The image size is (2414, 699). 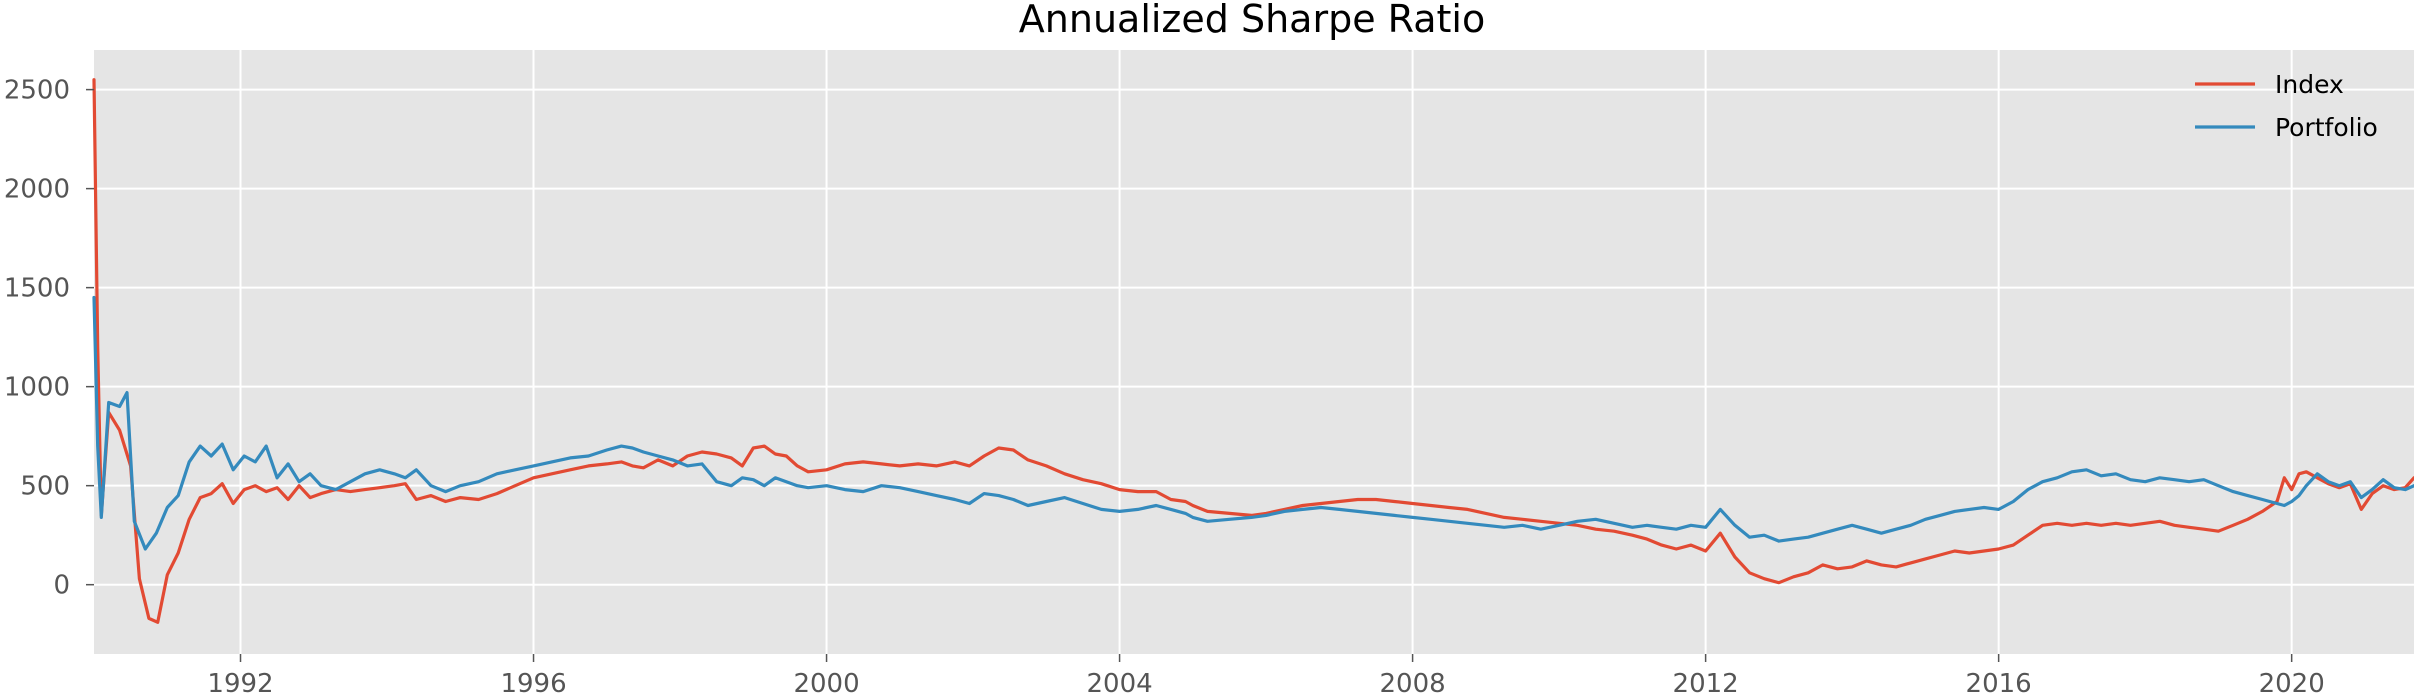 What do you see at coordinates (45, 487) in the screenshot?
I see `y-tick-label: 500` at bounding box center [45, 487].